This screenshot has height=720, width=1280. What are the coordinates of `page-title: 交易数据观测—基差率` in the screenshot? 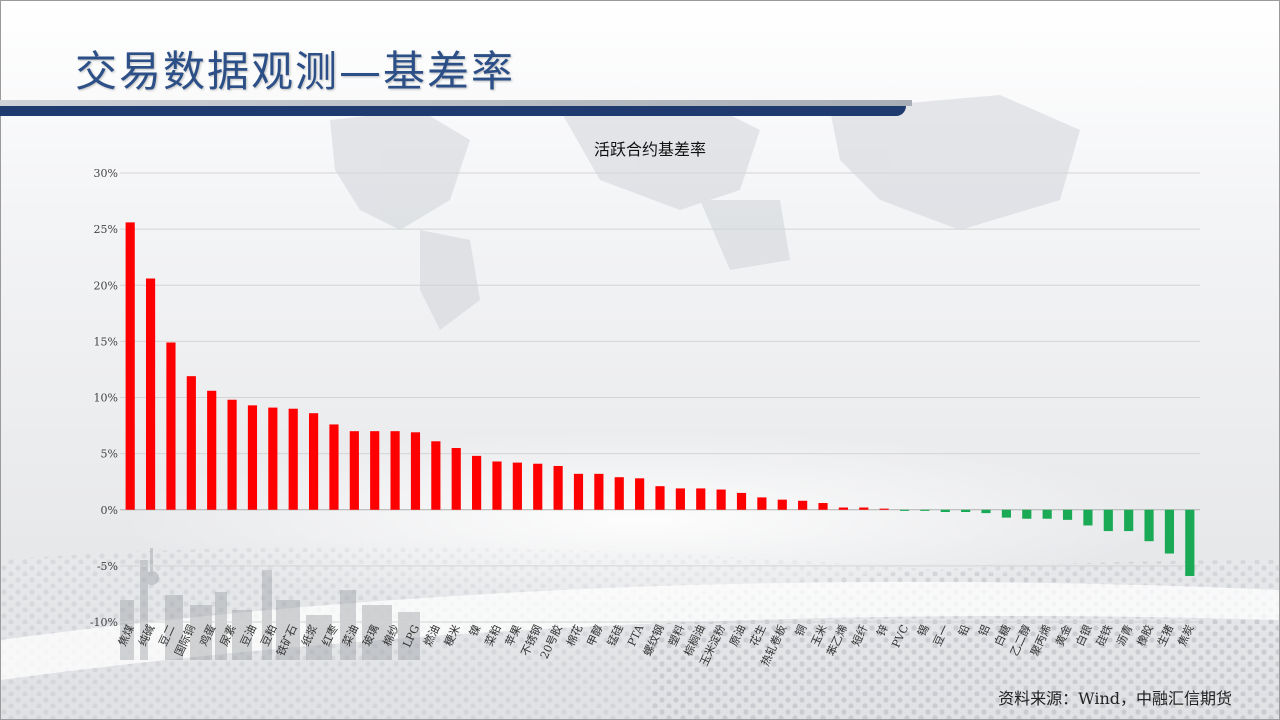 It's located at (295, 71).